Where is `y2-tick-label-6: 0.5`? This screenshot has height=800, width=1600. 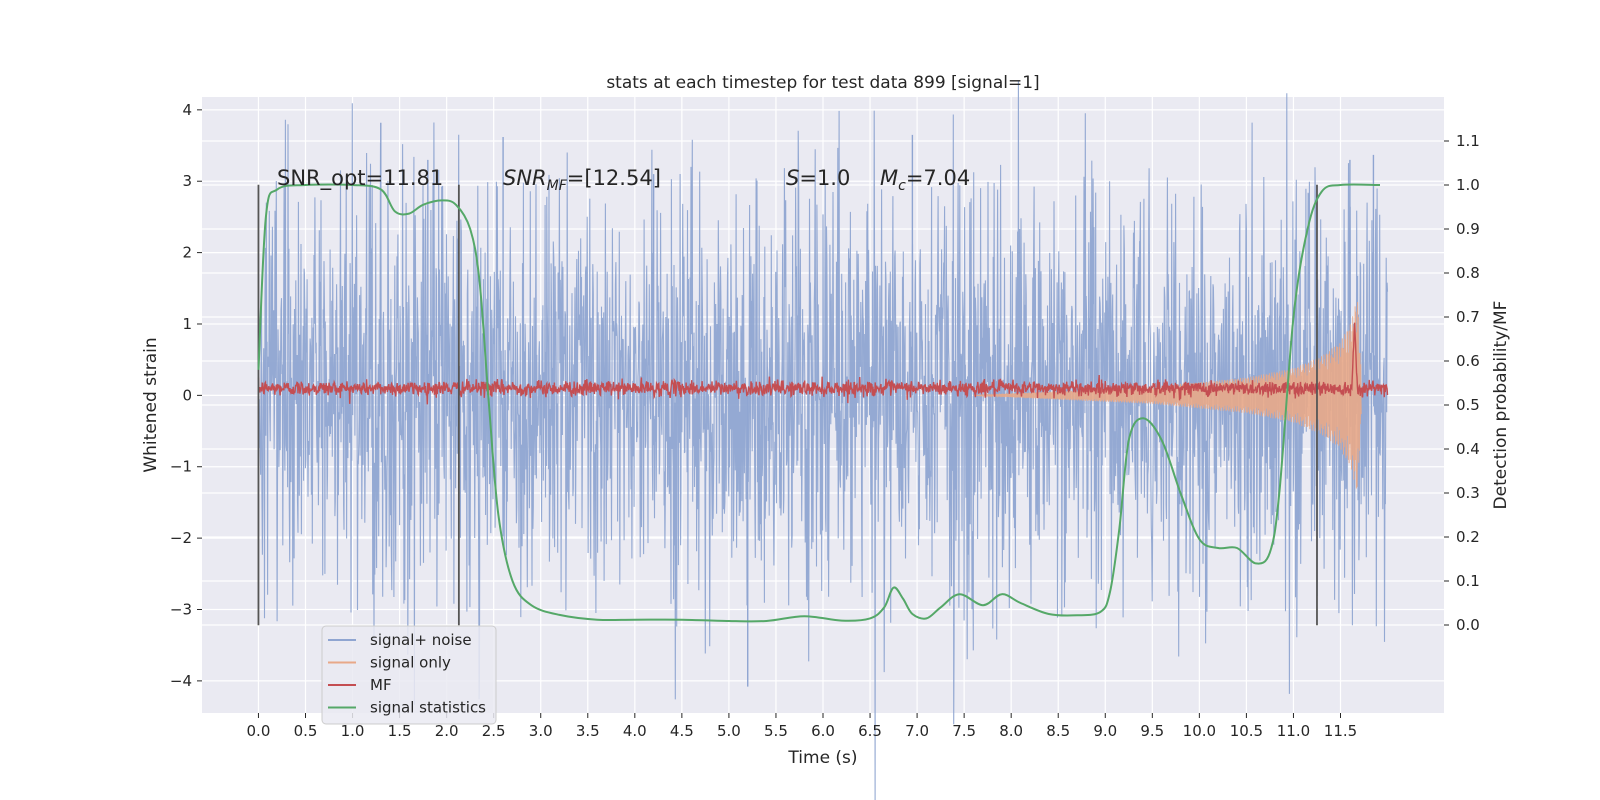 y2-tick-label-6: 0.5 is located at coordinates (1468, 405).